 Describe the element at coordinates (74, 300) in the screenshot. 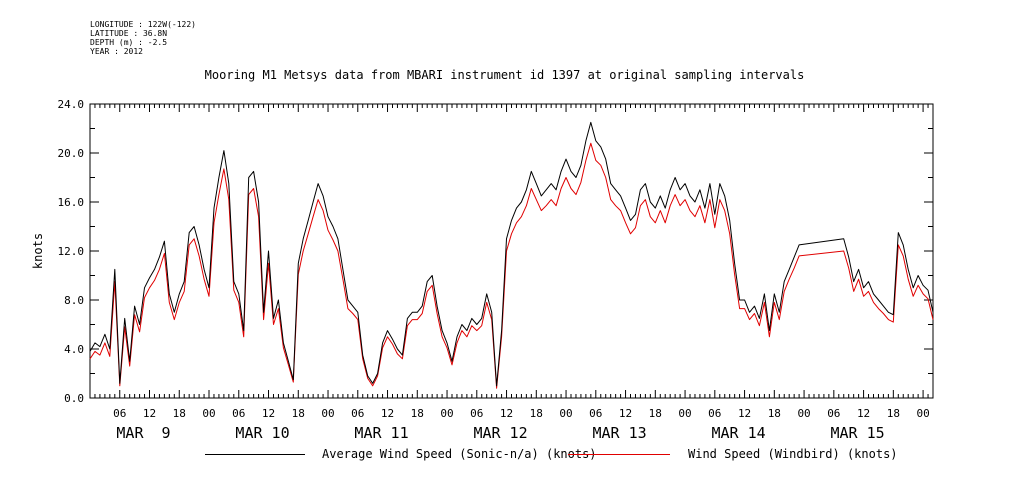

I see `y-tick-label: 8.0` at that location.